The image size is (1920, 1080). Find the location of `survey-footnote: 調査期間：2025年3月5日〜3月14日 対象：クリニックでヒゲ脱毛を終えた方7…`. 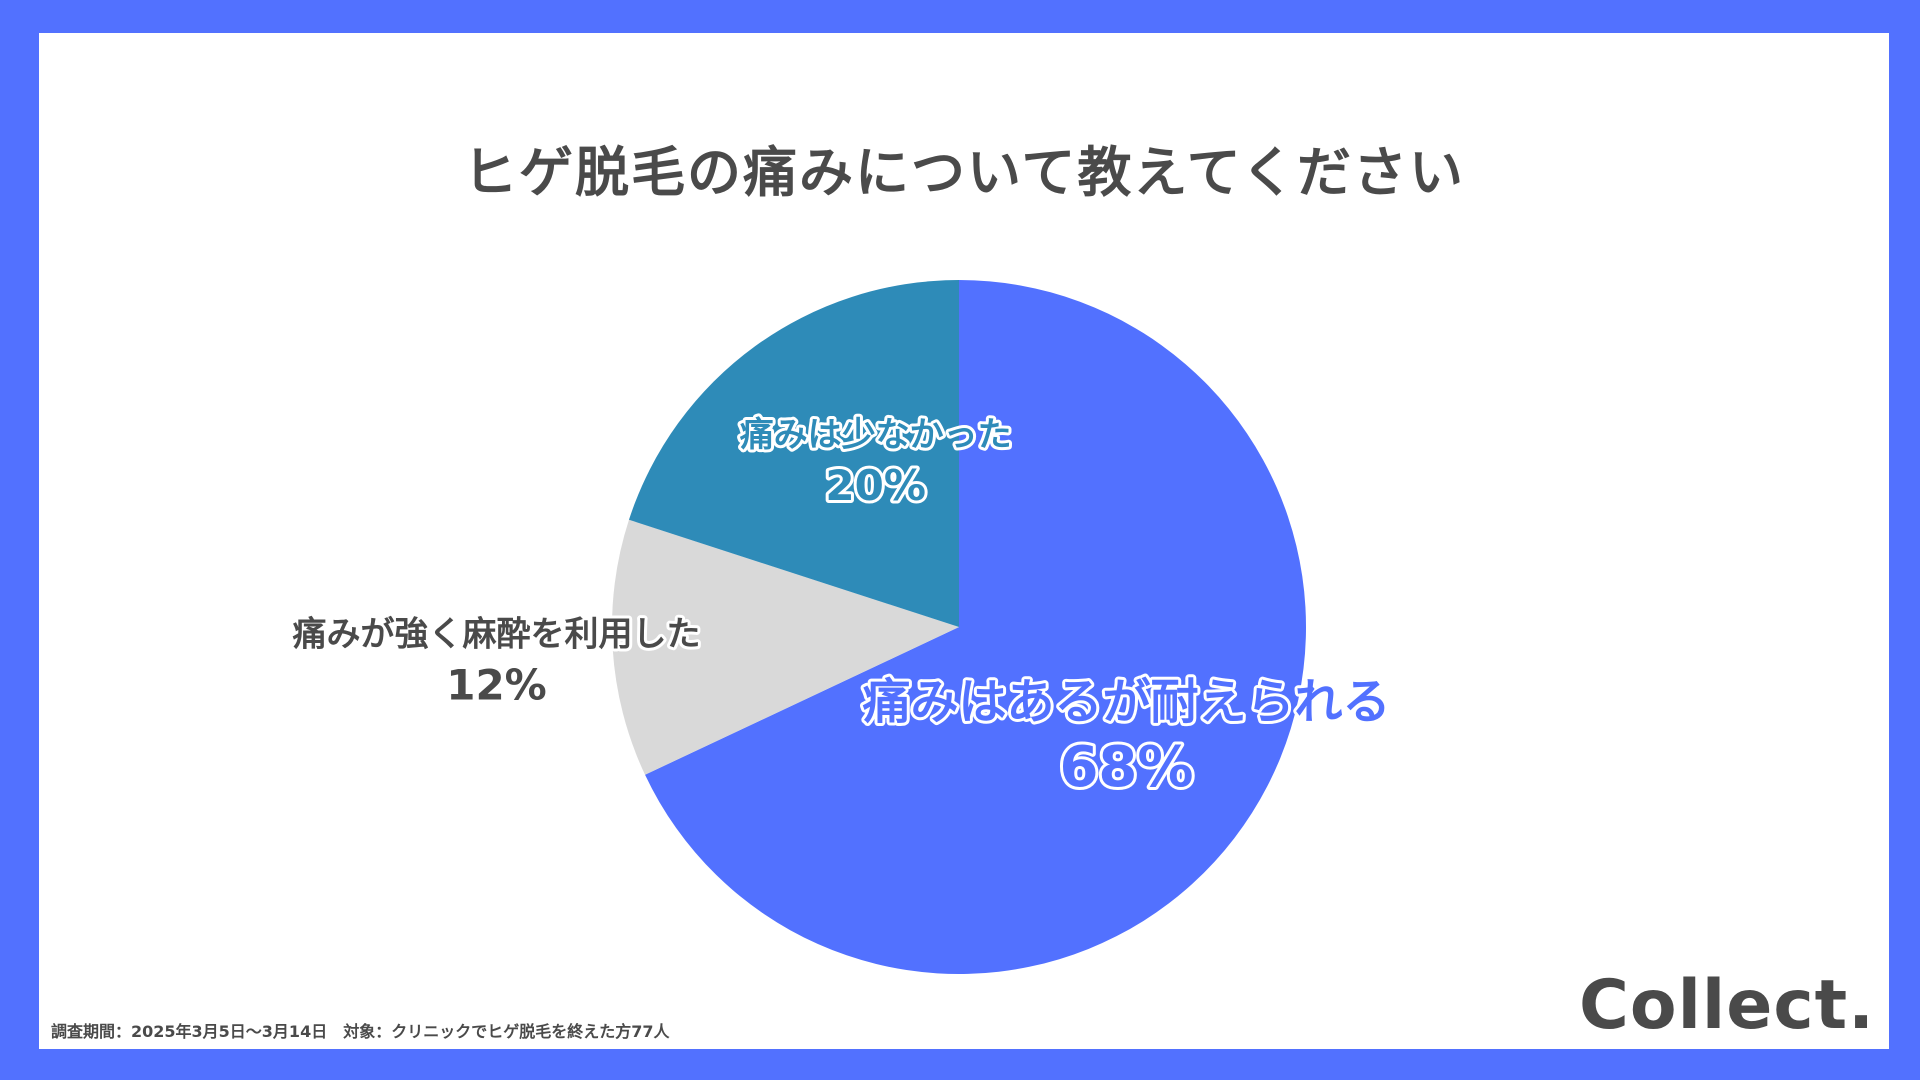

survey-footnote: 調査期間：2025年3月5日〜3月14日 対象：クリニックでヒゲ脱毛を終えた方7… is located at coordinates (360, 1031).